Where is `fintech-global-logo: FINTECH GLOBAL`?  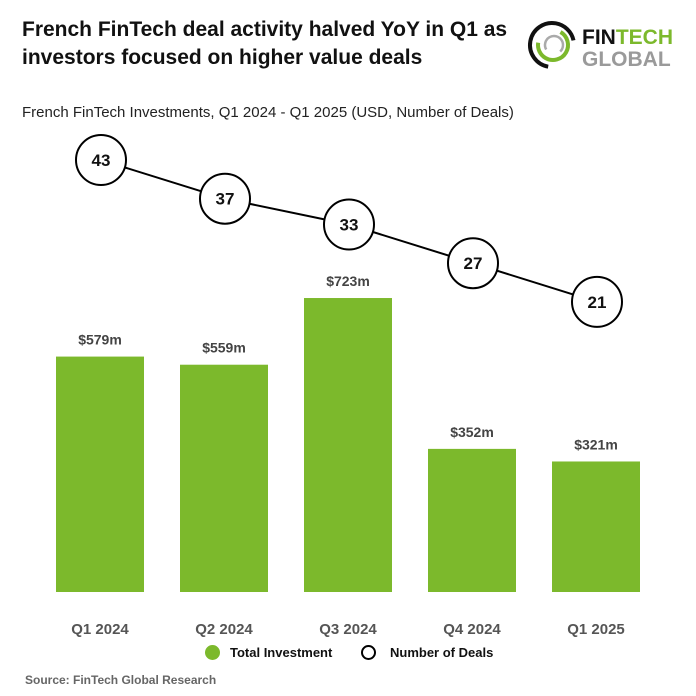 fintech-global-logo: FINTECH GLOBAL is located at coordinates (600, 46).